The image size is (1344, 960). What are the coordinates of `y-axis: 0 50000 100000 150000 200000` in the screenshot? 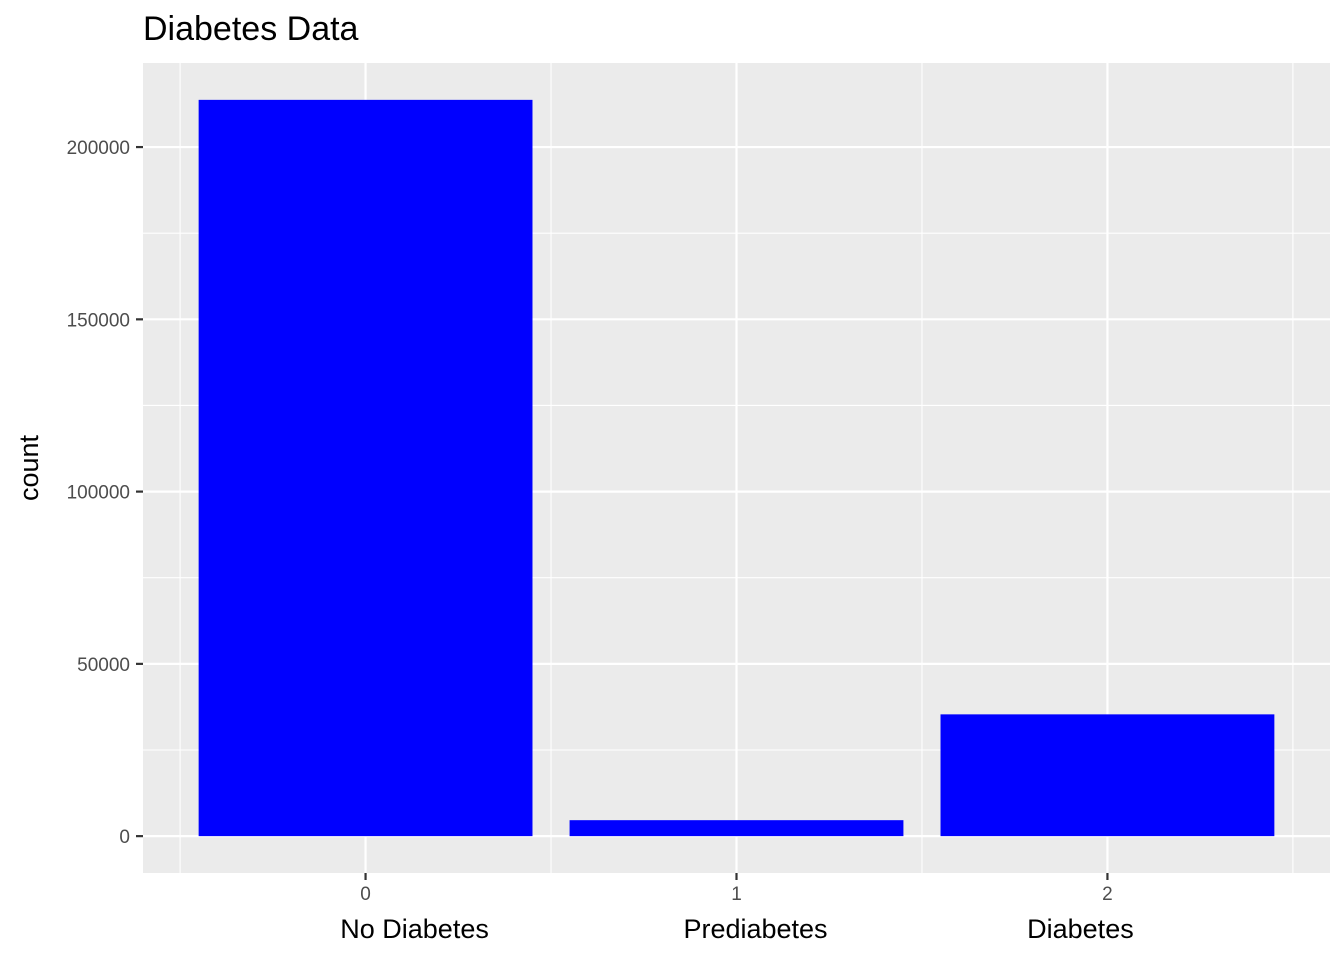 It's located at (105, 493).